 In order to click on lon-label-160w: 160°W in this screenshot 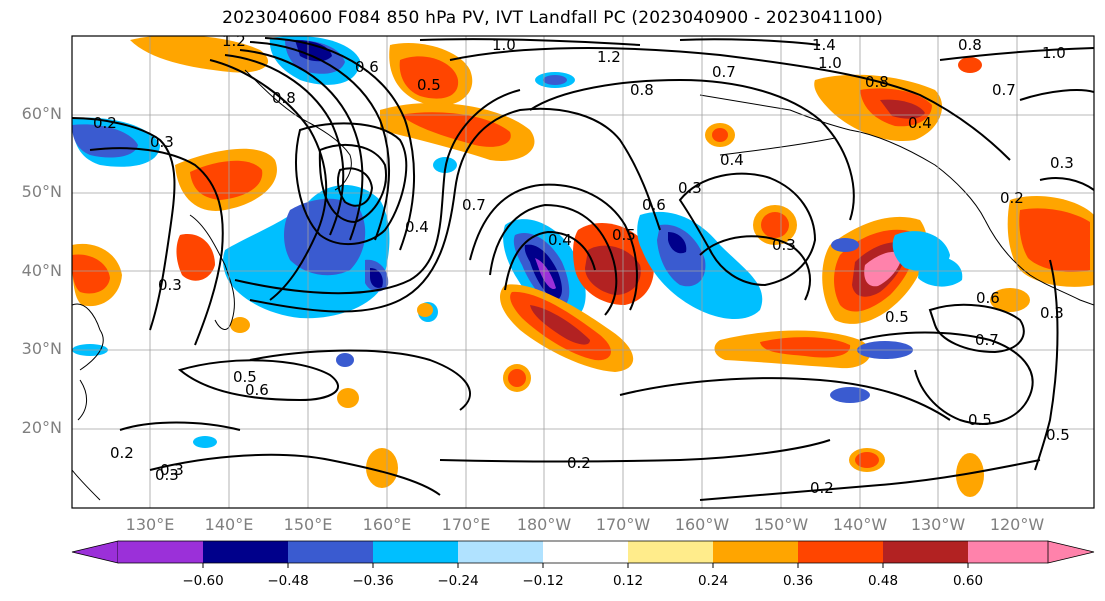, I will do `click(702, 524)`.